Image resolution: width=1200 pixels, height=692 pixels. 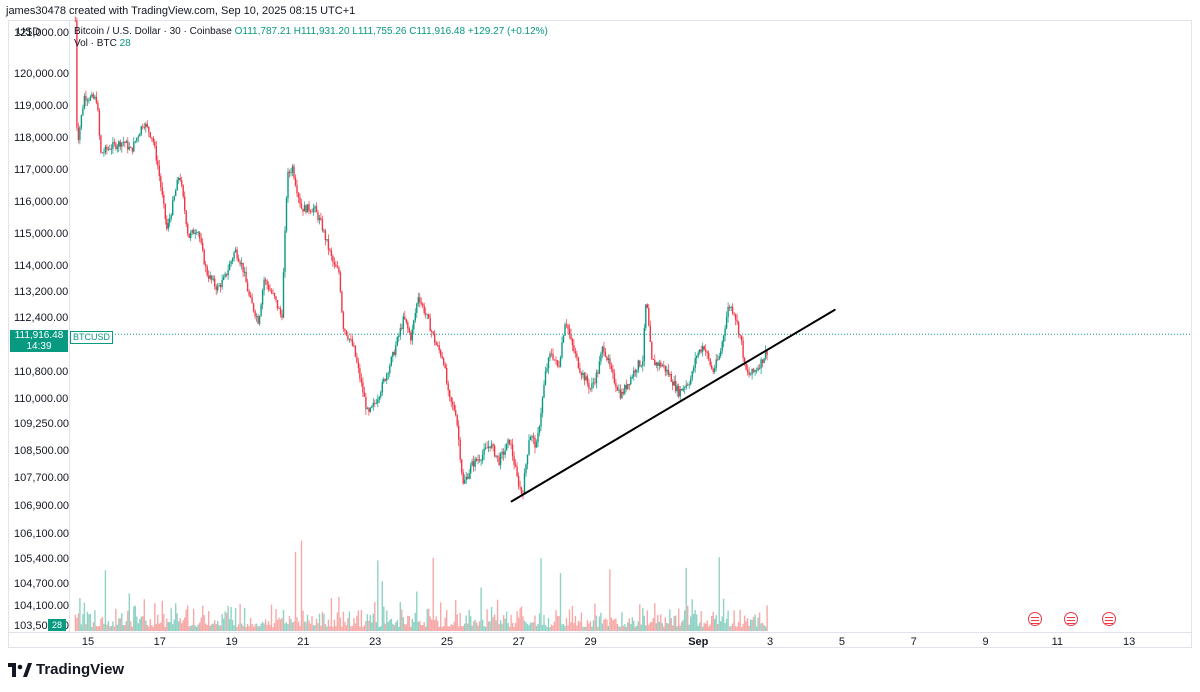 What do you see at coordinates (88, 642) in the screenshot?
I see `time-tick-label: 15` at bounding box center [88, 642].